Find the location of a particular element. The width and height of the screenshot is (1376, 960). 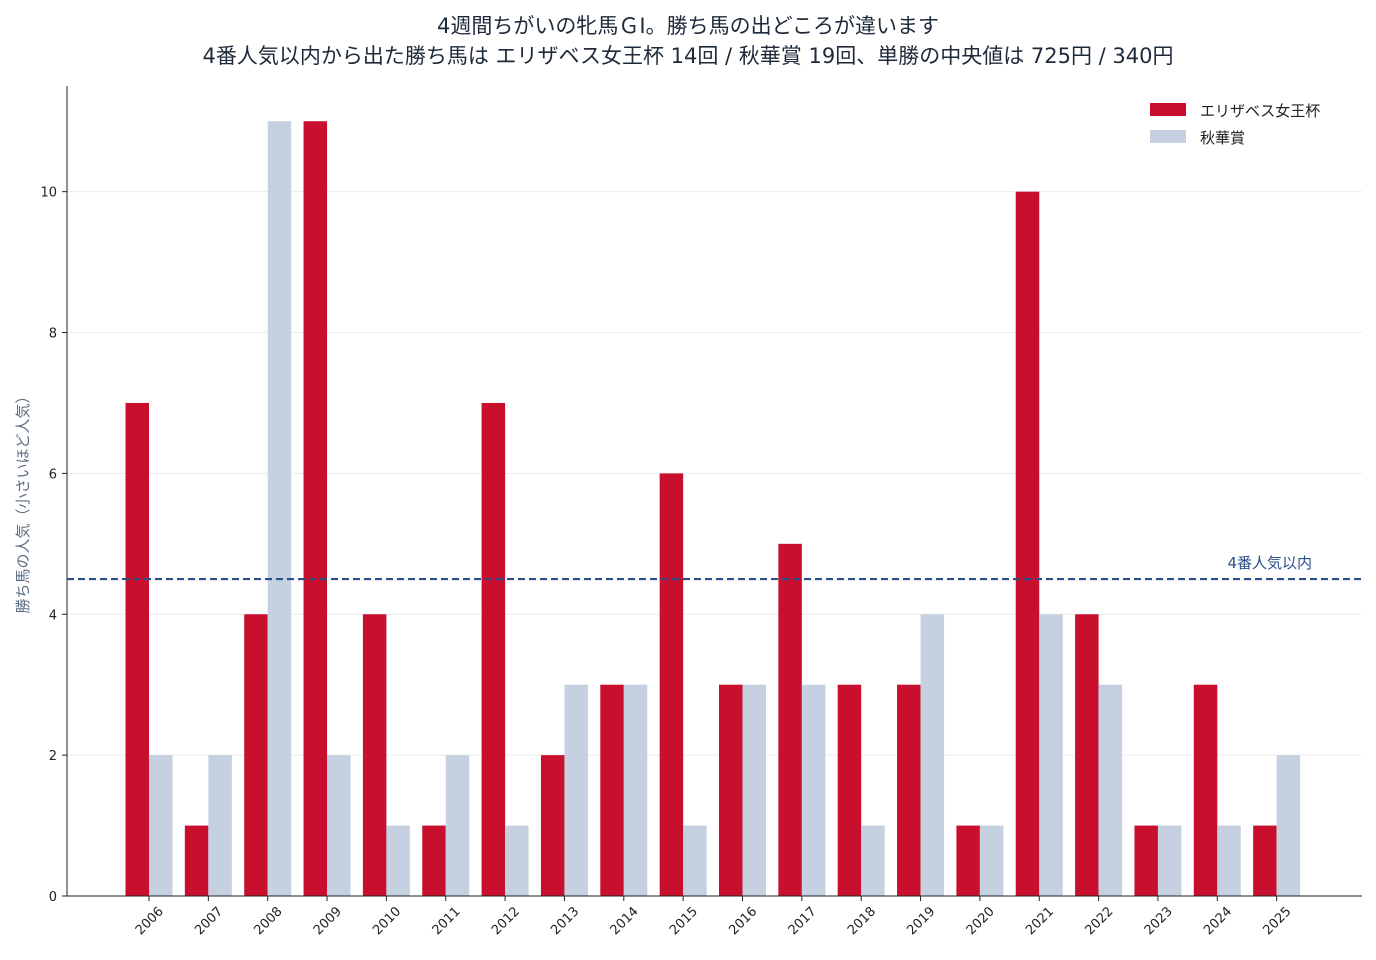

x-tick-label: 2022 is located at coordinates (1099, 921).